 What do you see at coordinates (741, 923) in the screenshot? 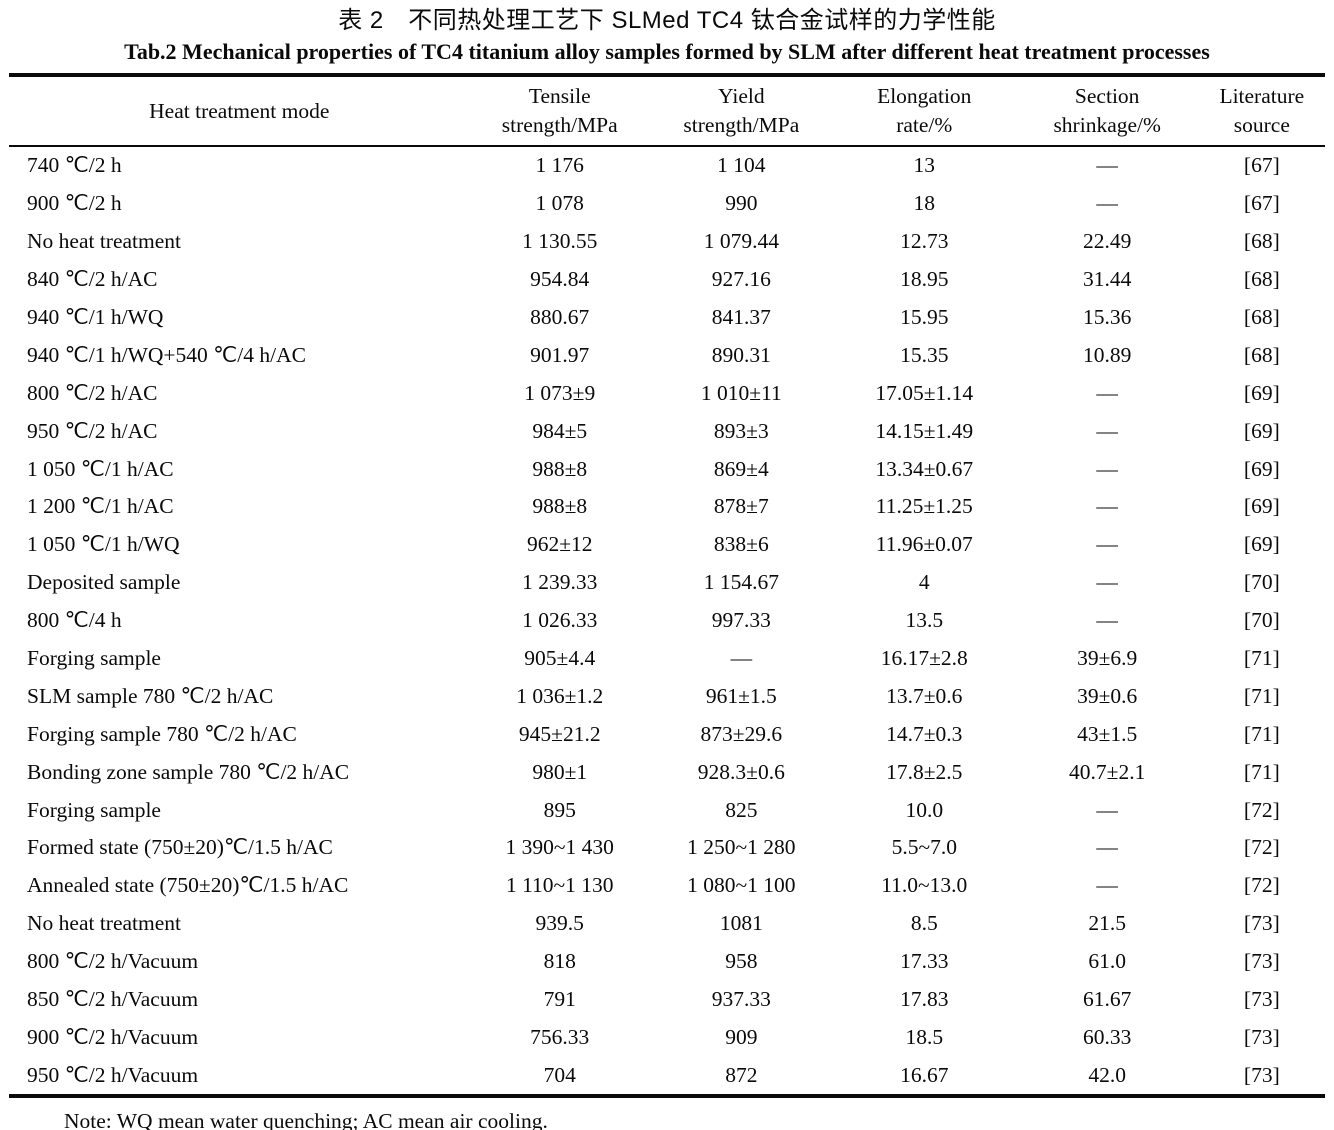
I see `table-cell: 1081` at bounding box center [741, 923].